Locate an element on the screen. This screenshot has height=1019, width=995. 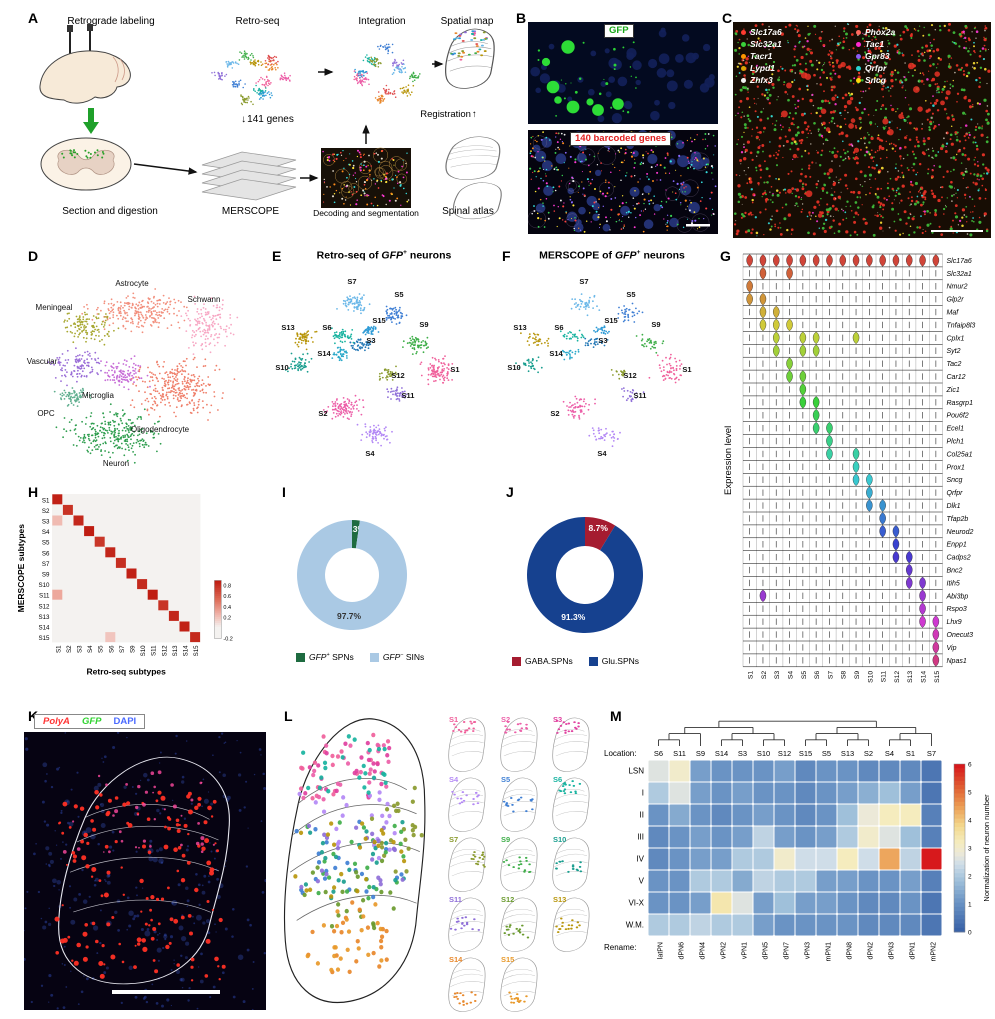
legend-item: GABA.SPNs is located at coordinates (542, 661).